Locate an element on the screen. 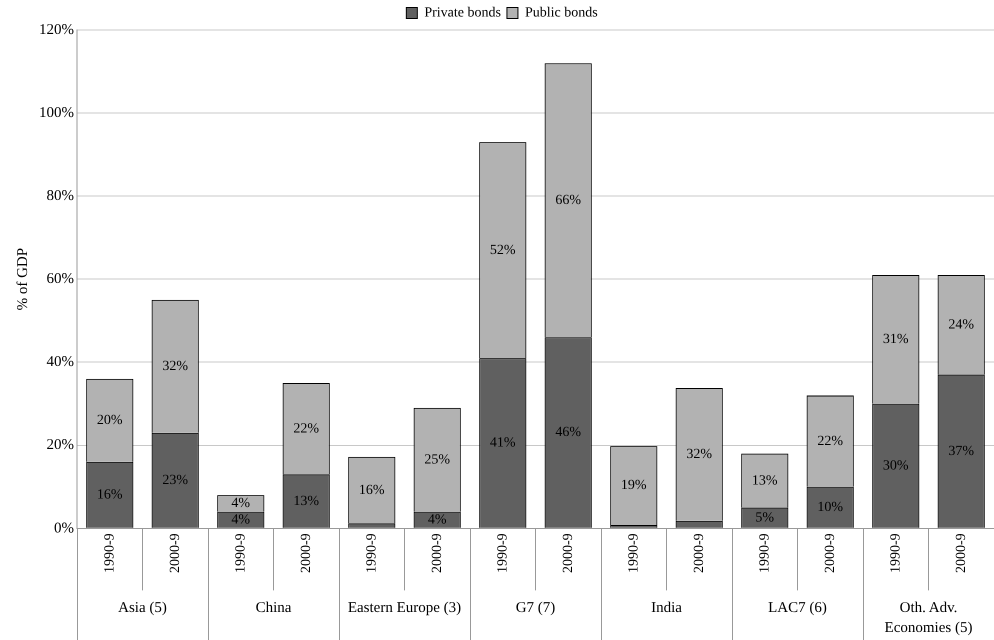 The width and height of the screenshot is (994, 640). text: China is located at coordinates (274, 608).